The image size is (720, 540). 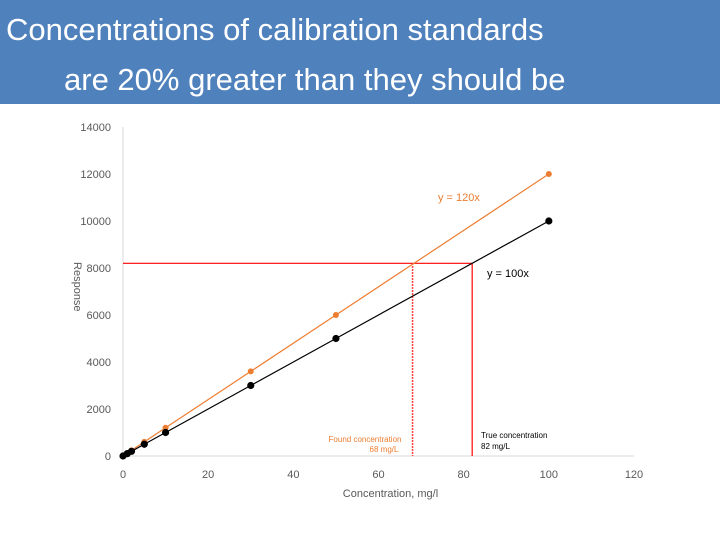 What do you see at coordinates (315, 79) in the screenshot?
I see `slide-title-line-2: are 20% greater than they should be` at bounding box center [315, 79].